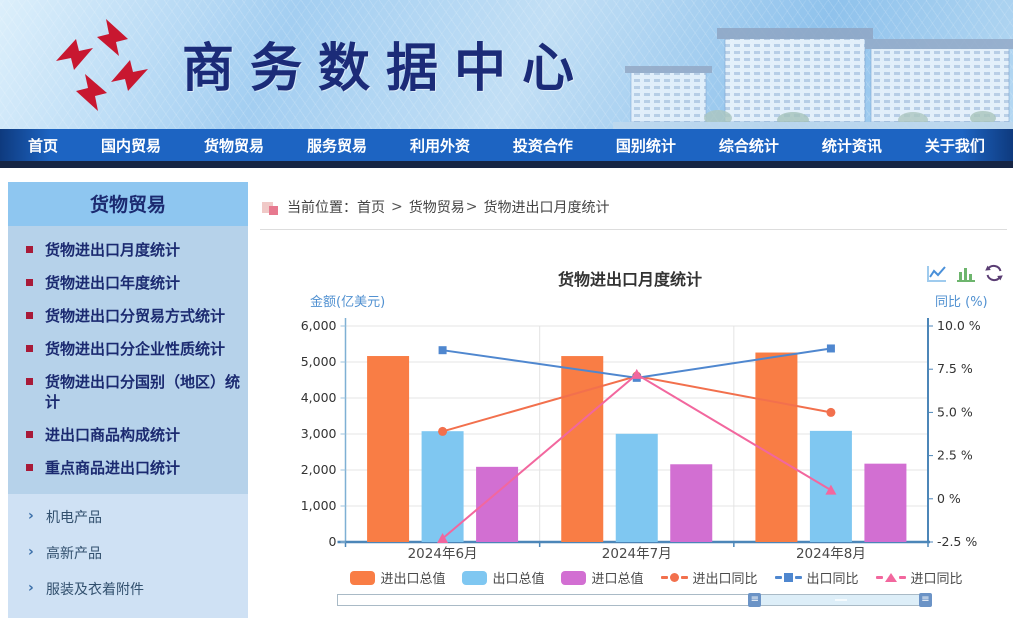  Describe the element at coordinates (645, 145) in the screenshot. I see `nav-item-country-statistics: 国别统计` at that location.